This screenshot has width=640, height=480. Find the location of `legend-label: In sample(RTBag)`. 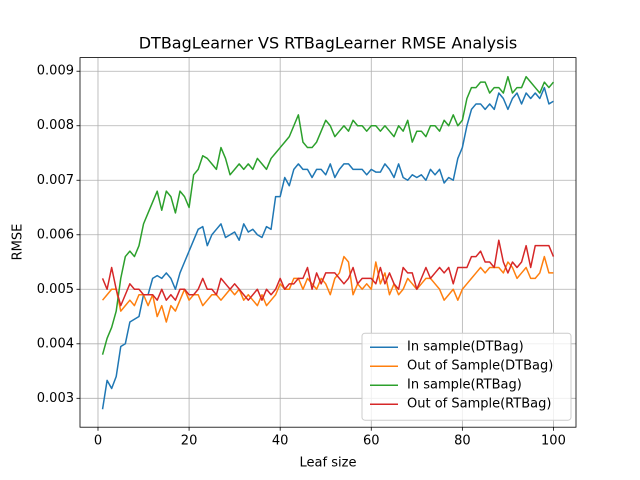

legend-label: In sample(RTBag) is located at coordinates (464, 385).